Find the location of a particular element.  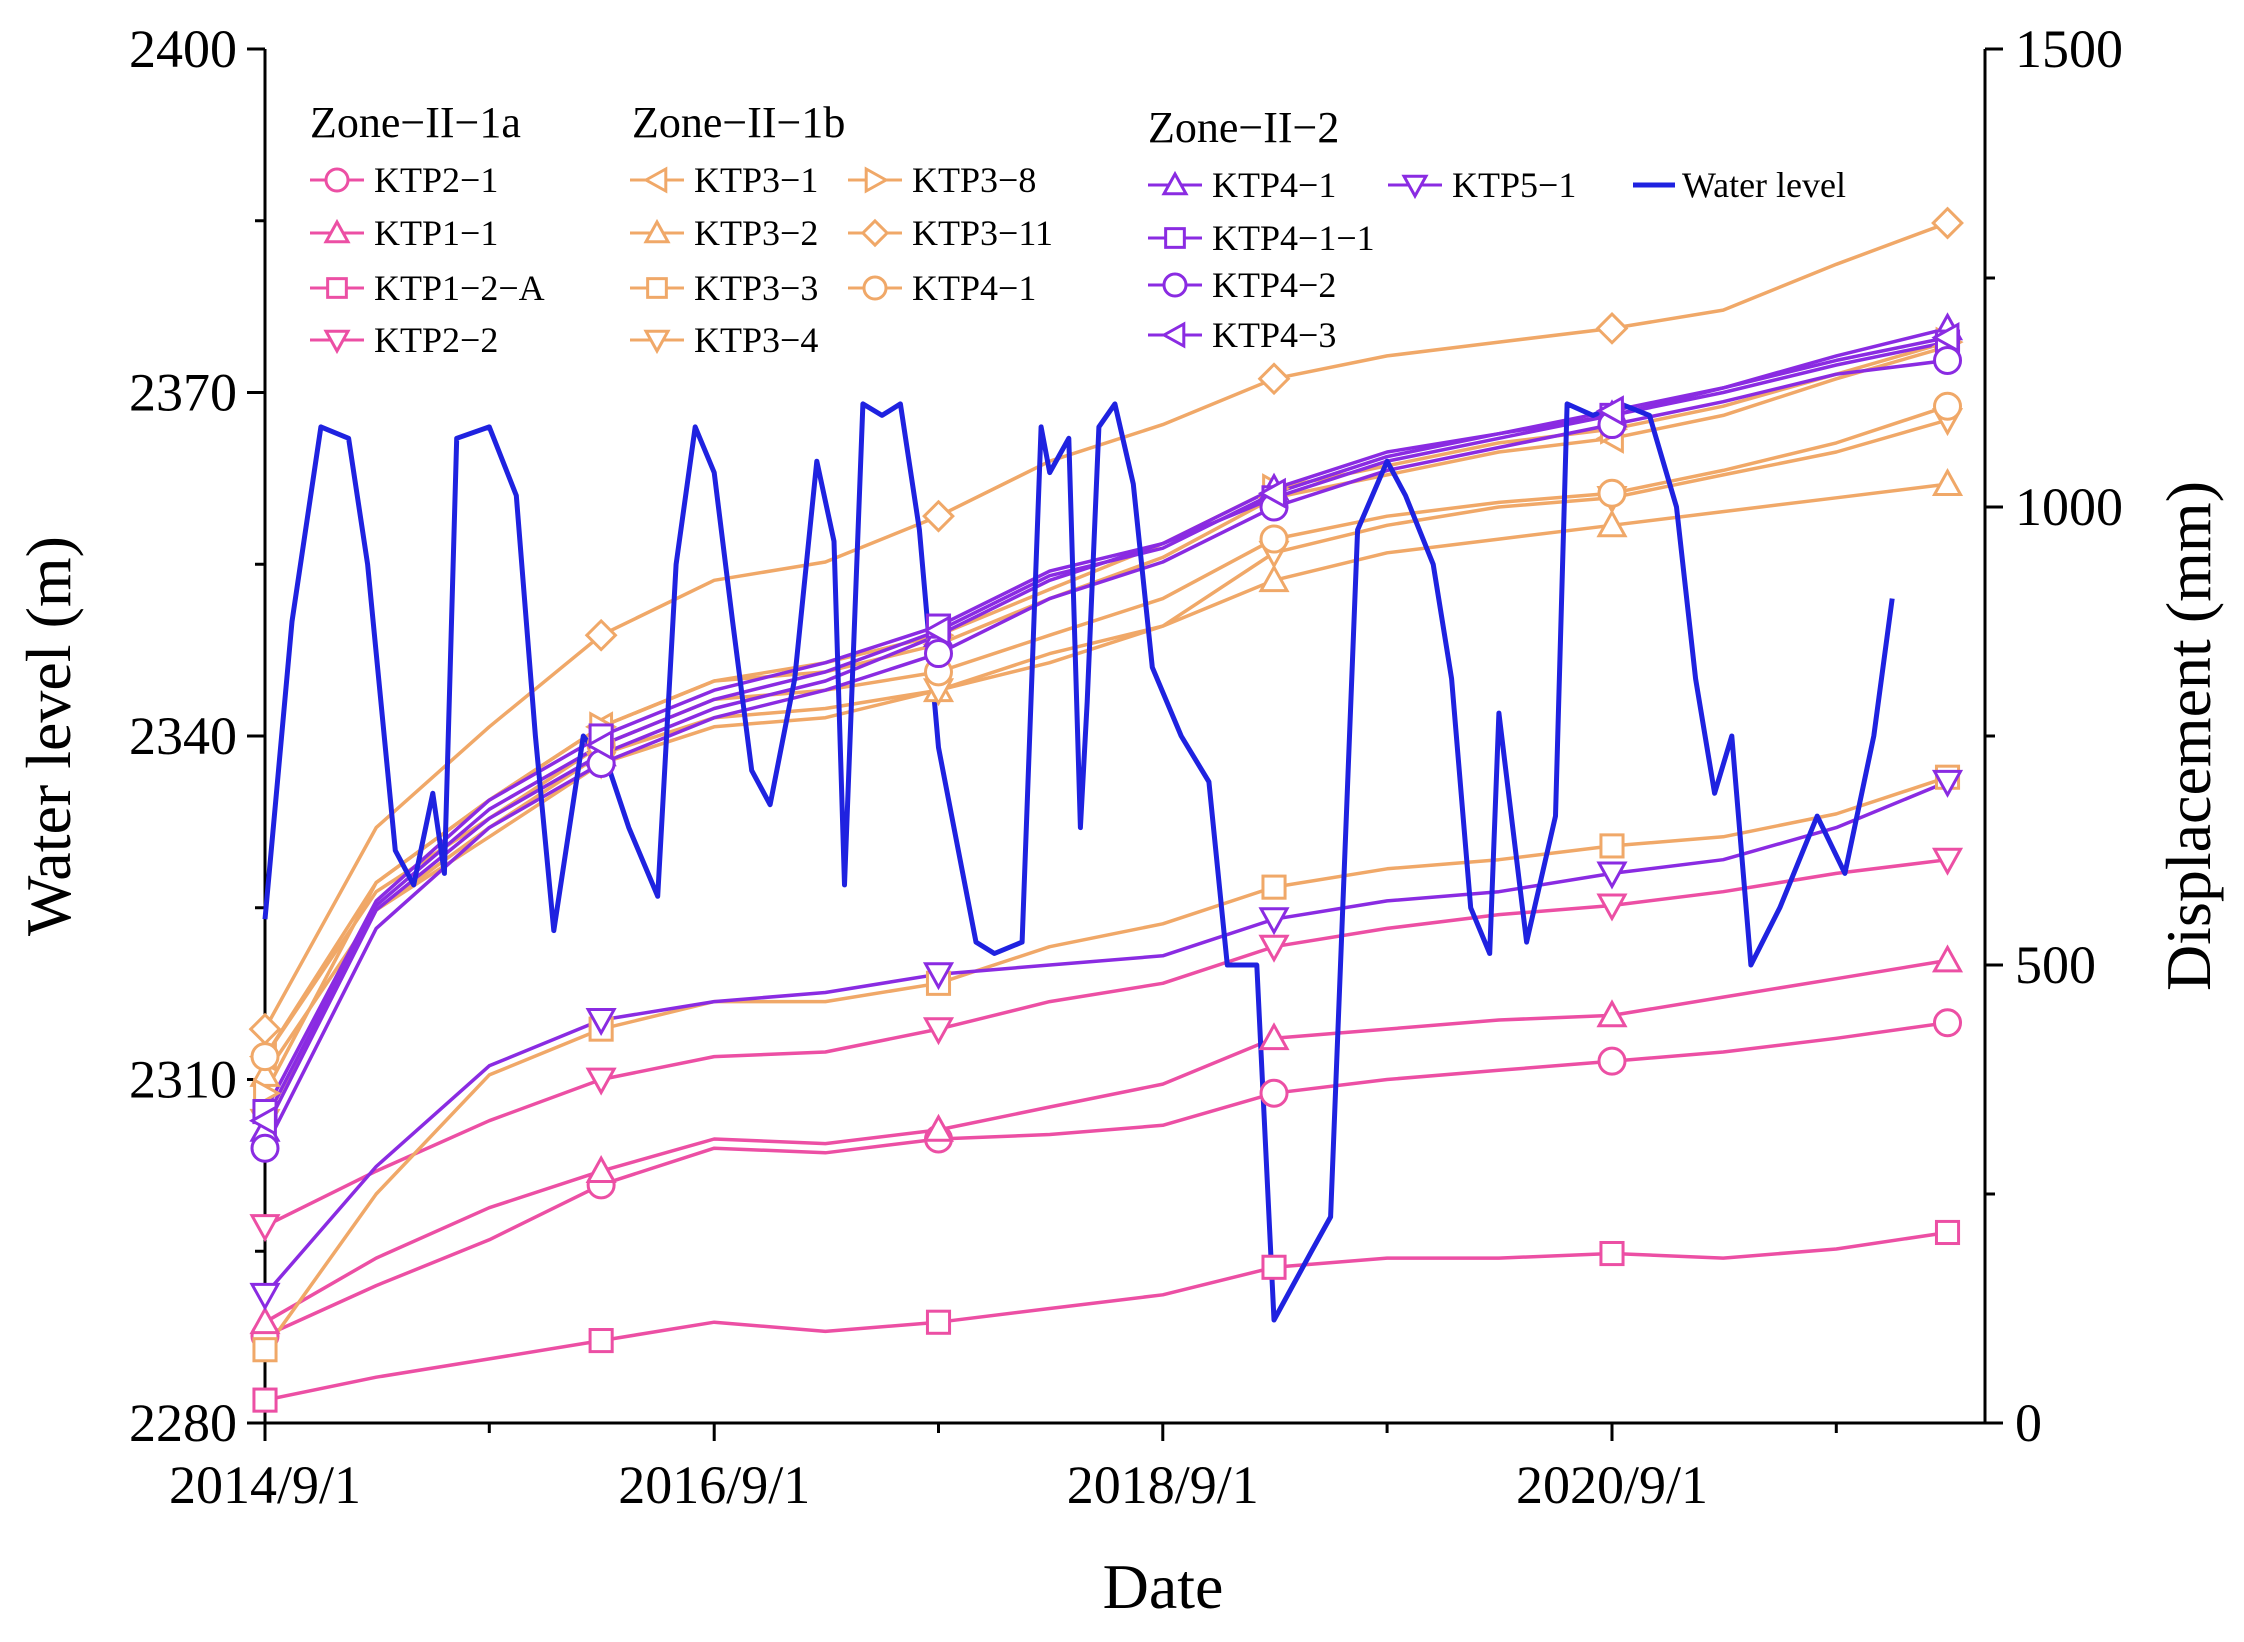

legend-entry-ktp3-1: KTP3−1 is located at coordinates (724, 180).